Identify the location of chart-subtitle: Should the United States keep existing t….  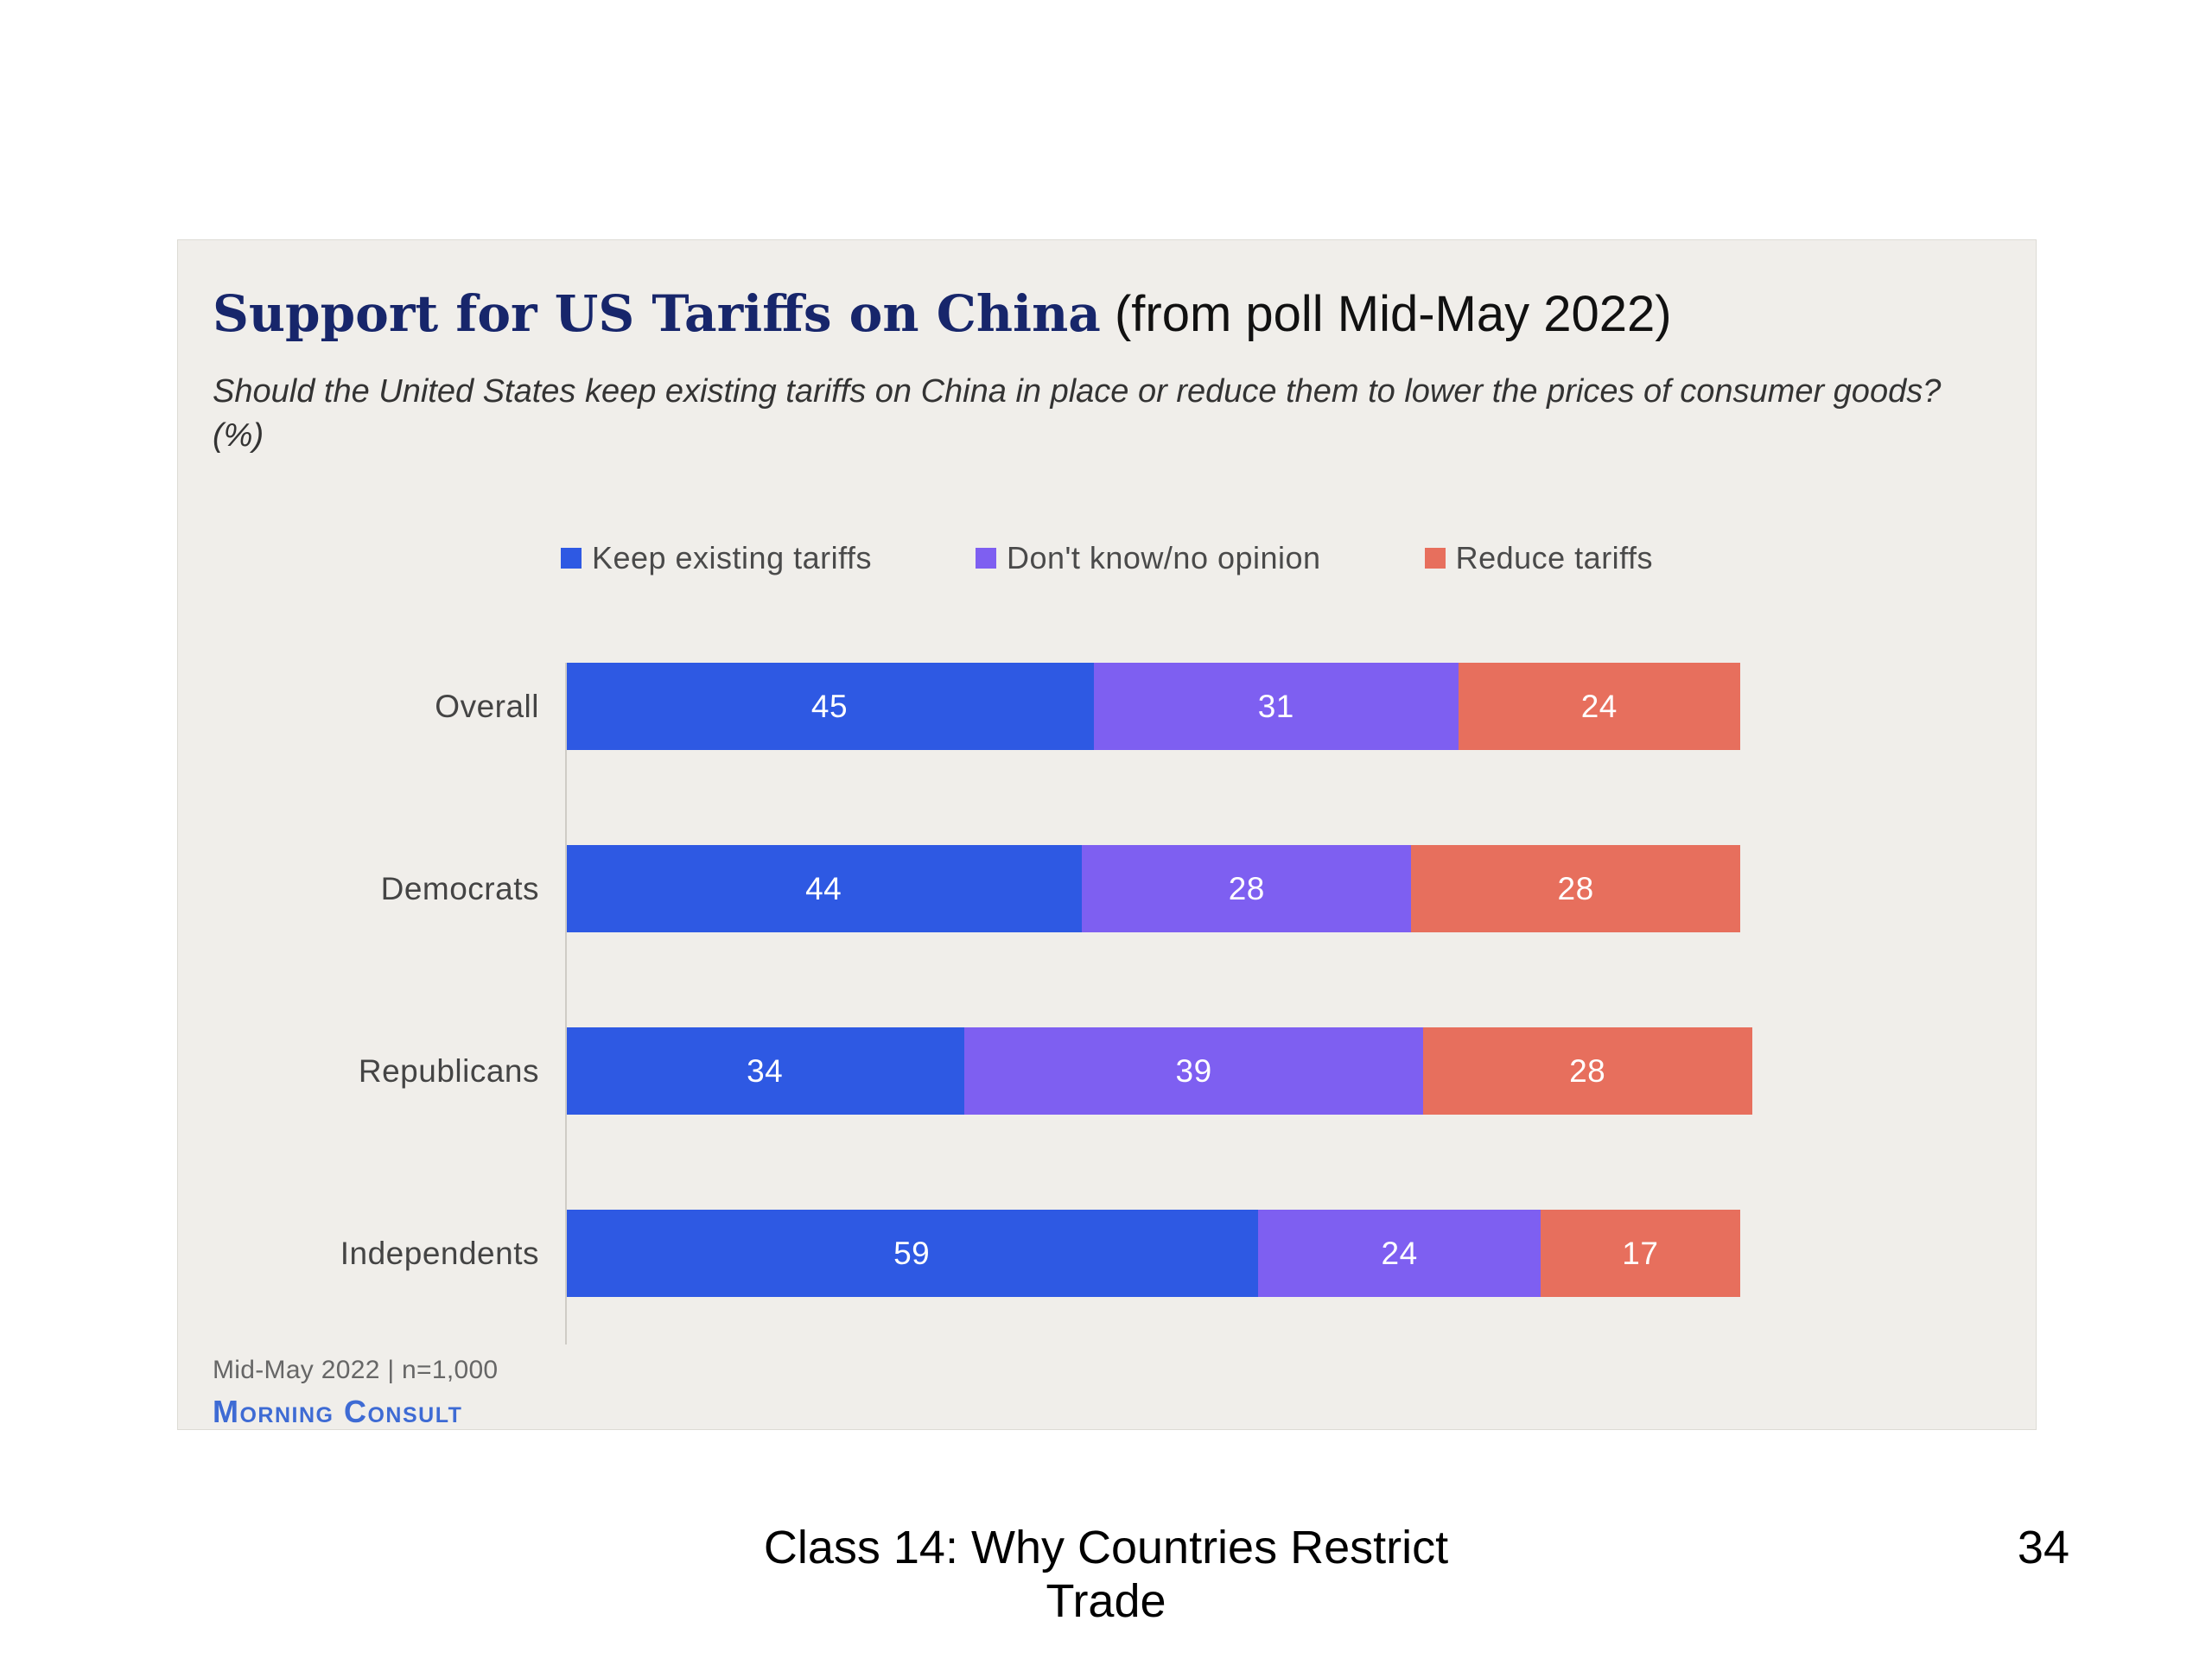
(1077, 413).